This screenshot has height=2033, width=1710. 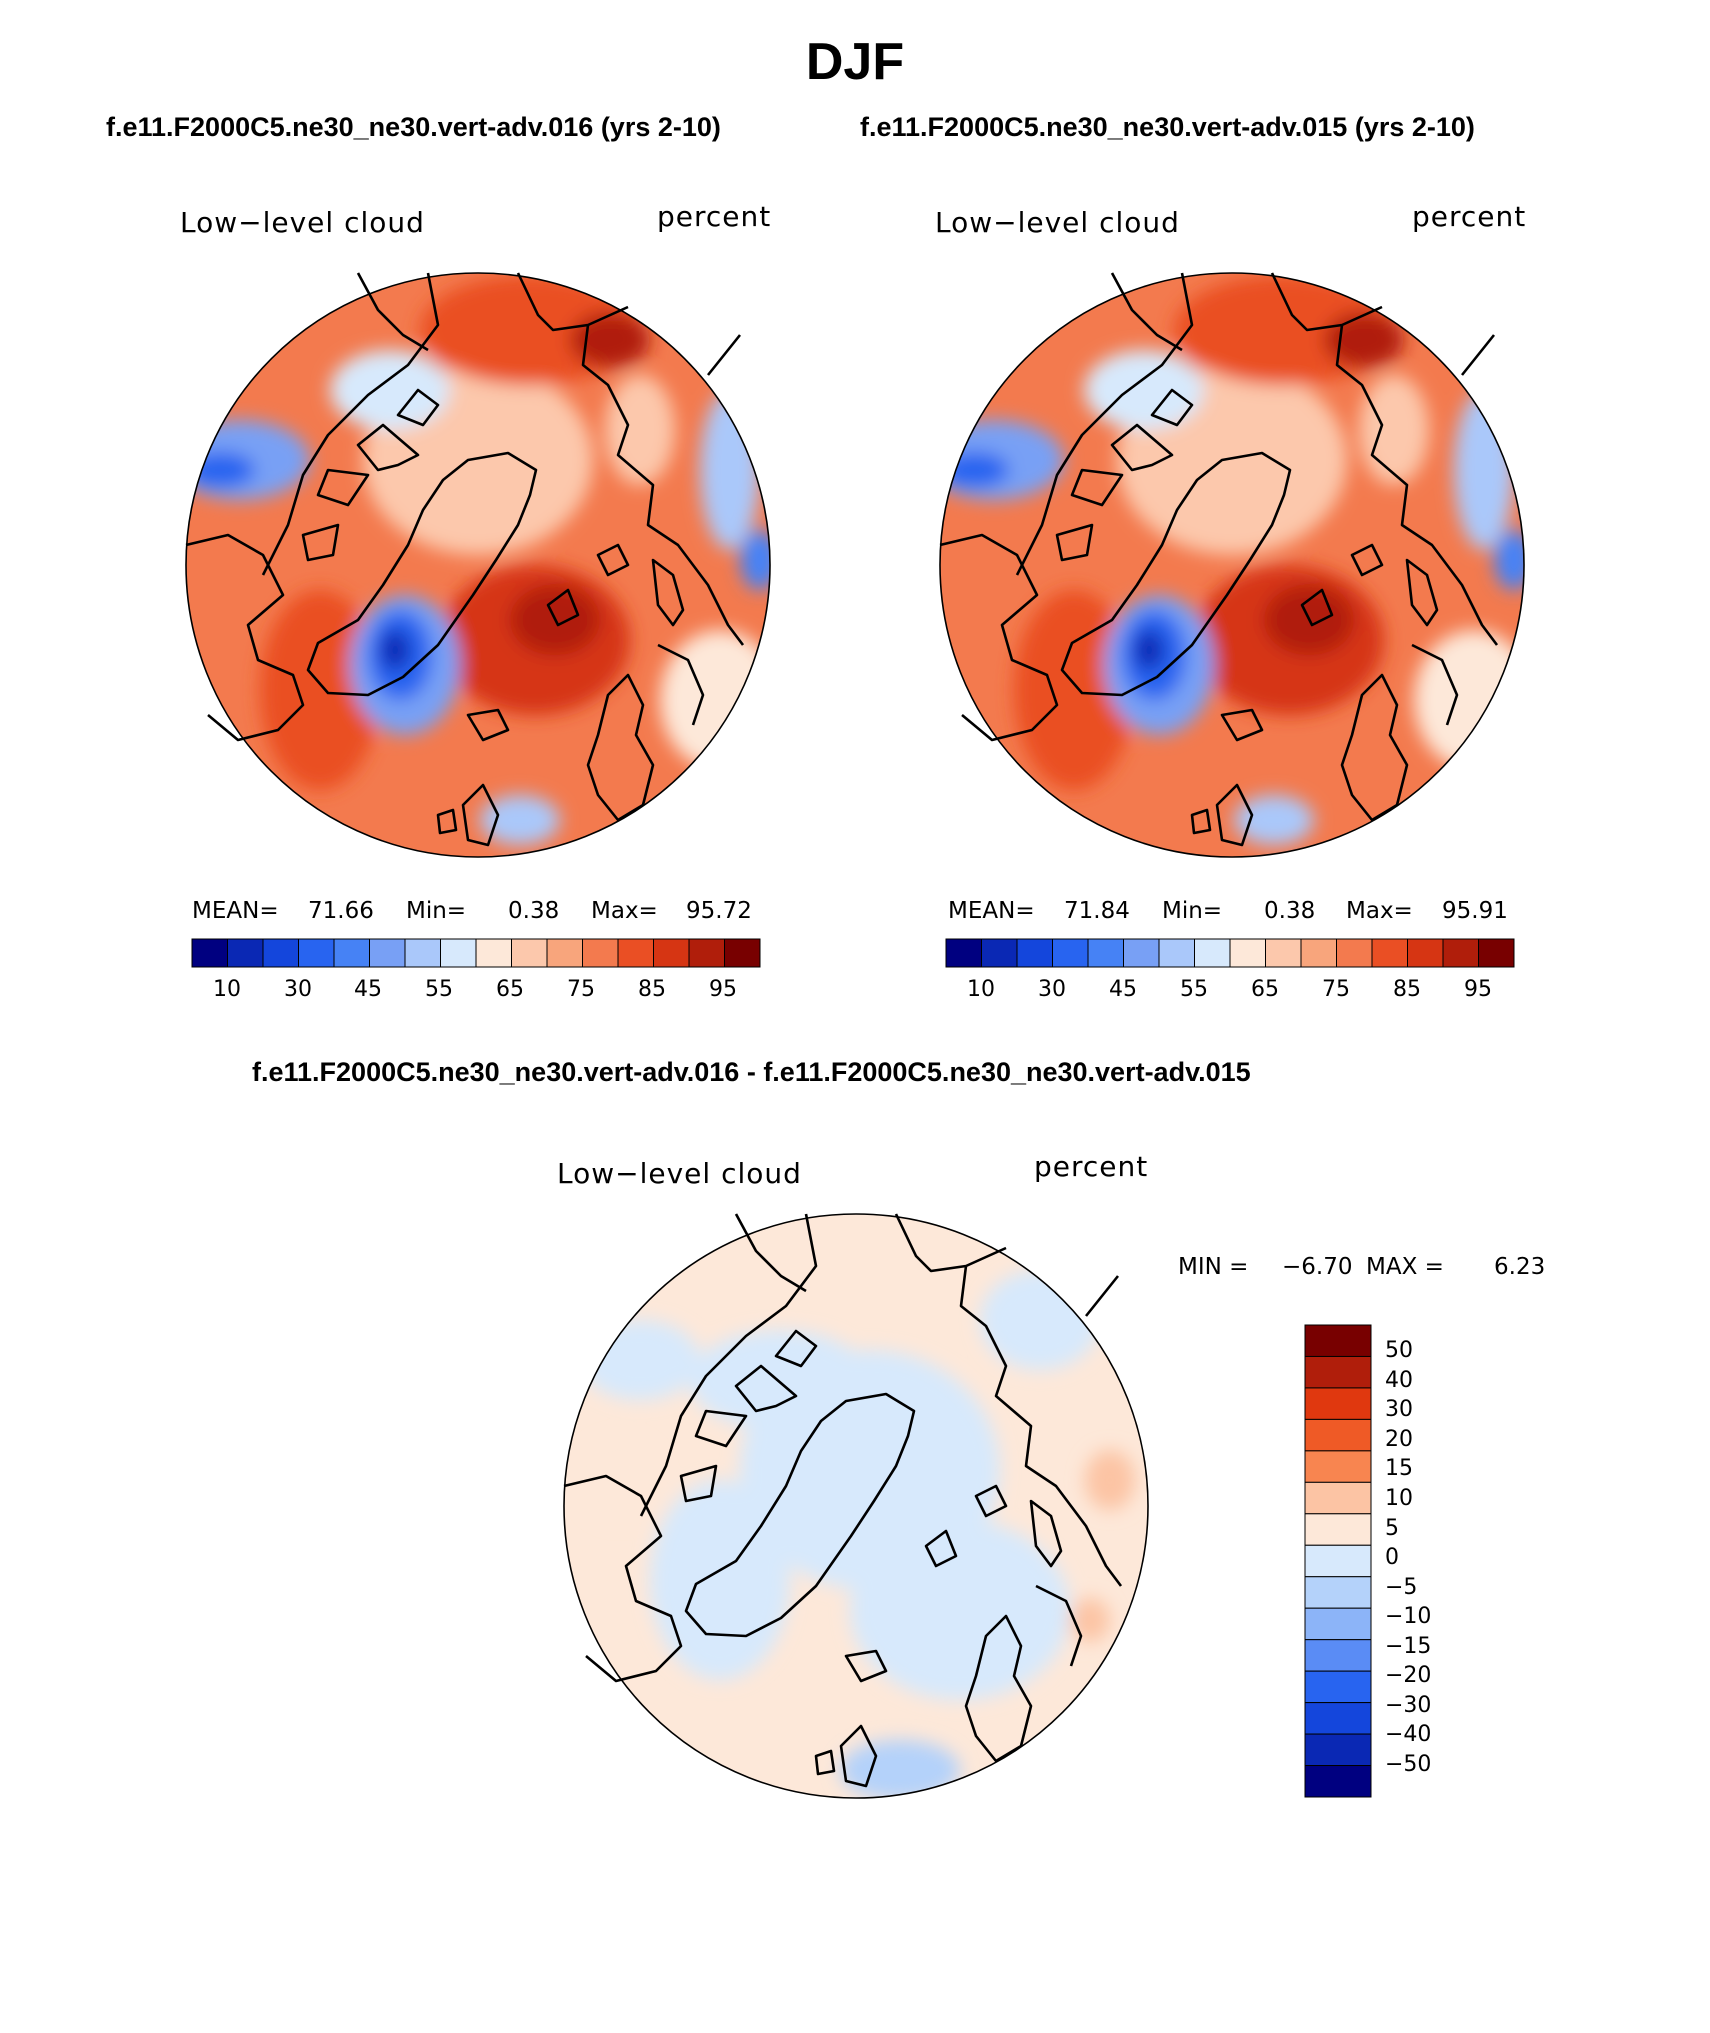 What do you see at coordinates (981, 989) in the screenshot?
I see `cbar-b-tick: 10` at bounding box center [981, 989].